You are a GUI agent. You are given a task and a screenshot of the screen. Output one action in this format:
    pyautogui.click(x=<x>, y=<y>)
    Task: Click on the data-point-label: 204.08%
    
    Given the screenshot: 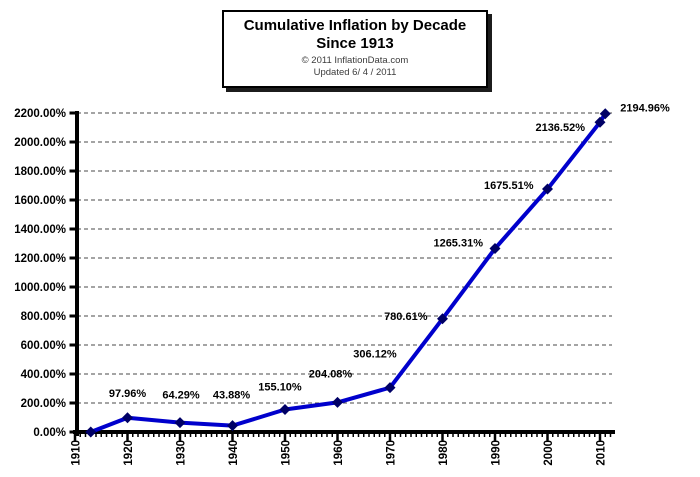 What is the action you would take?
    pyautogui.click(x=331, y=374)
    